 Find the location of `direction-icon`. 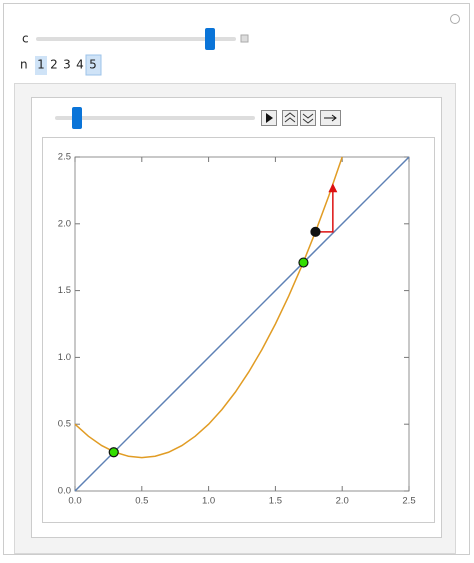

direction-icon is located at coordinates (330, 118).